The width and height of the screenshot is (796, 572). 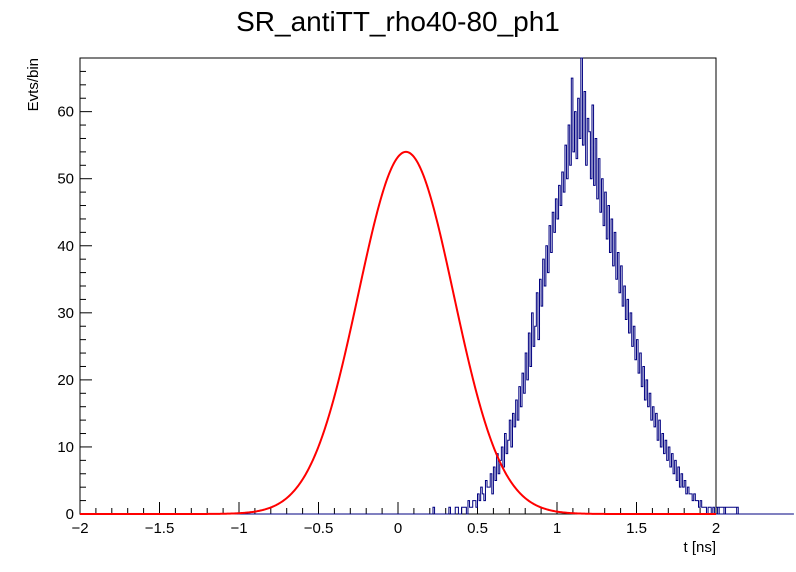 I want to click on y-tick-label: 60, so click(x=65, y=112).